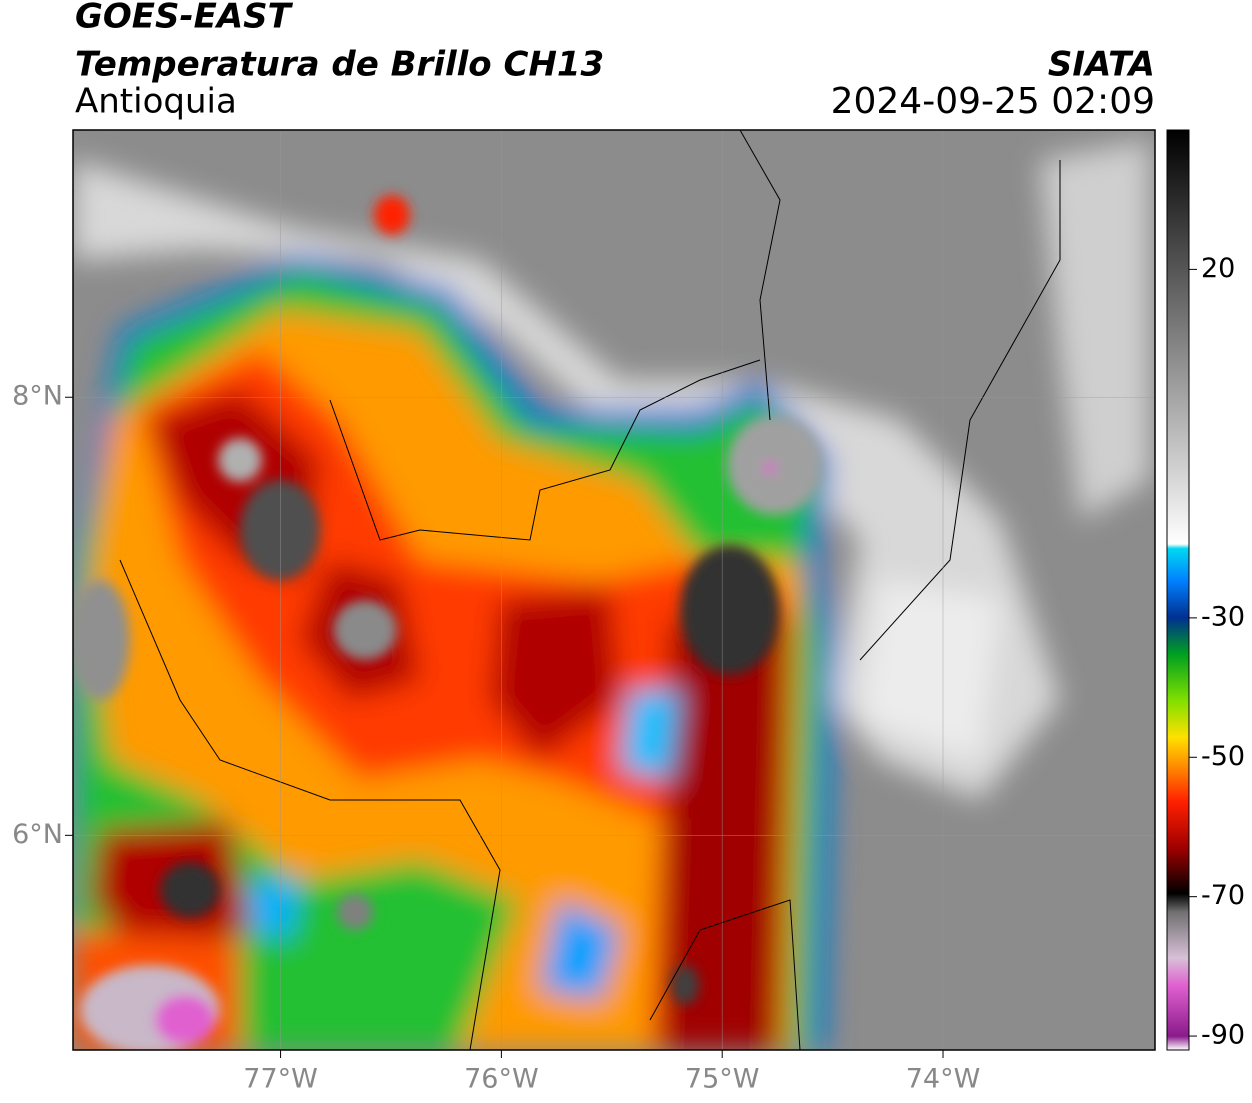 The image size is (1252, 1103). I want to click on x-tick-label: 76°W, so click(501, 1079).